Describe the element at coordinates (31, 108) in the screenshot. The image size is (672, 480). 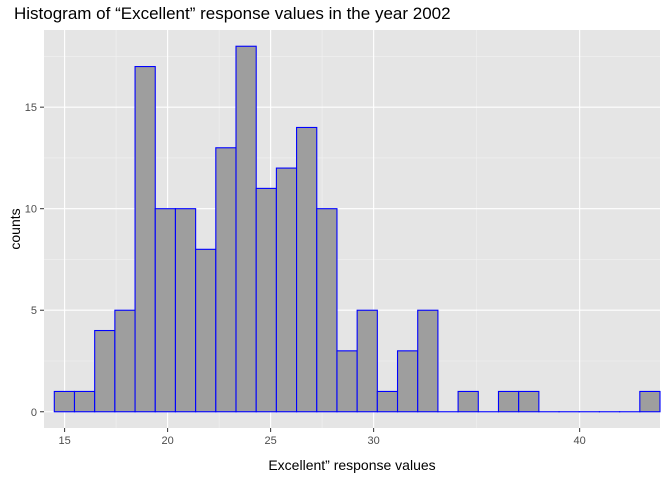
I see `y-tick-label: 15` at that location.